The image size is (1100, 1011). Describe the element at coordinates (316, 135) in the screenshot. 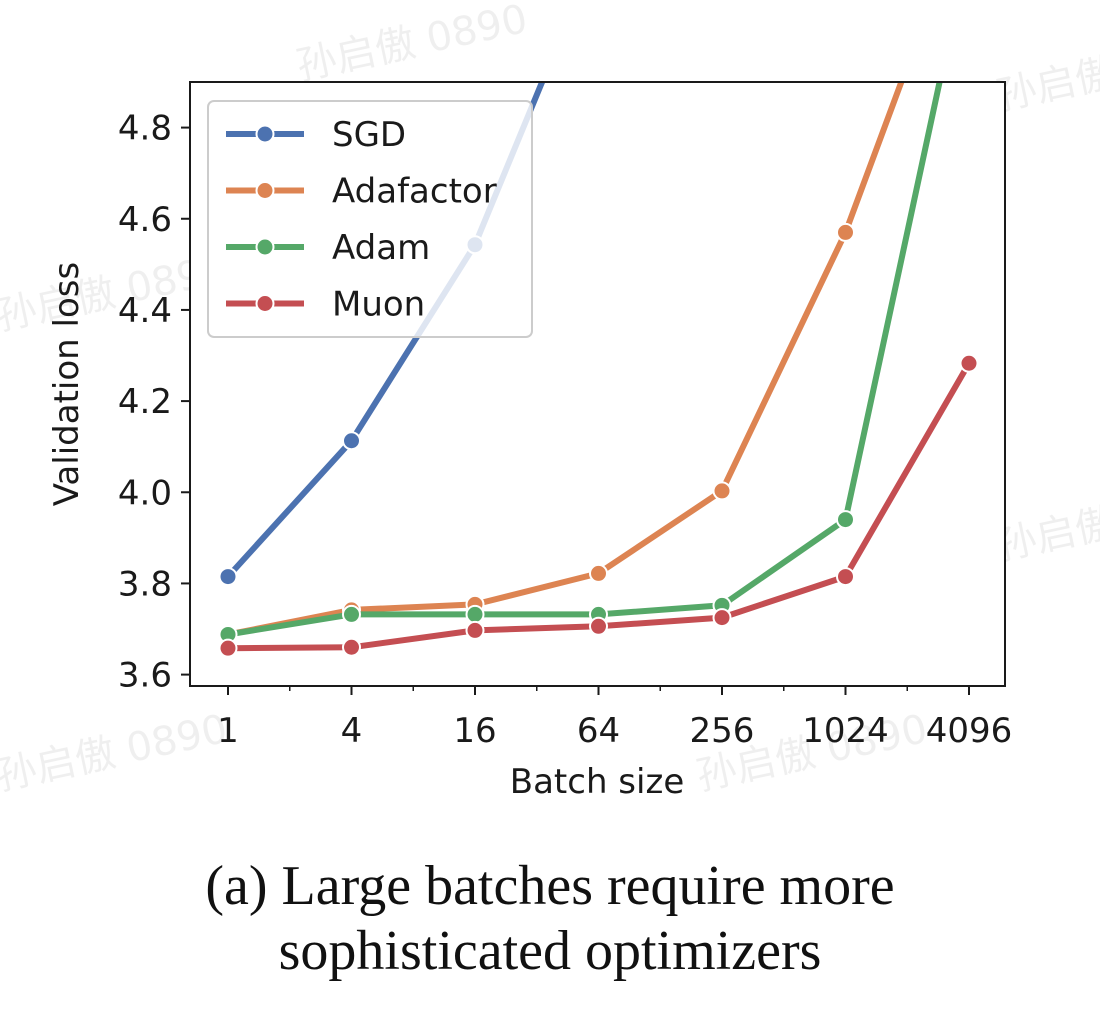

I see `legend-item-sgd: SGD` at that location.